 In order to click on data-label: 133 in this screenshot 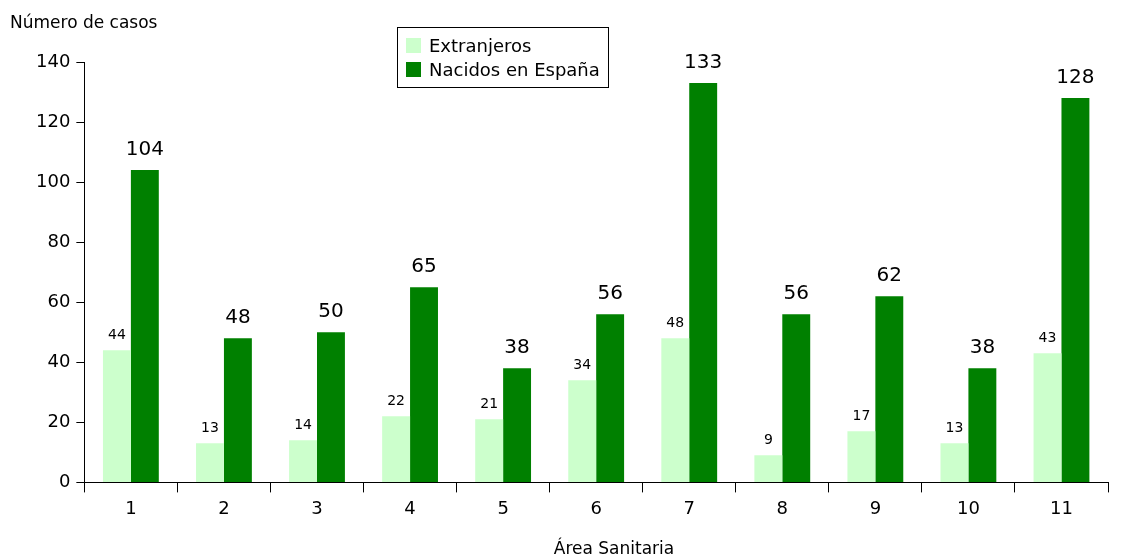, I will do `click(703, 61)`.